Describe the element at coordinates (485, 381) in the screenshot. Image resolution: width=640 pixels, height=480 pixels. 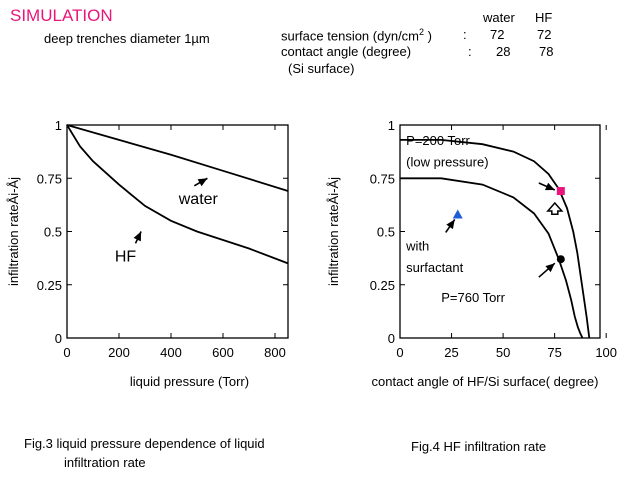
I see `x-axis-label: contact angle of HF/Si surface( degree)` at that location.